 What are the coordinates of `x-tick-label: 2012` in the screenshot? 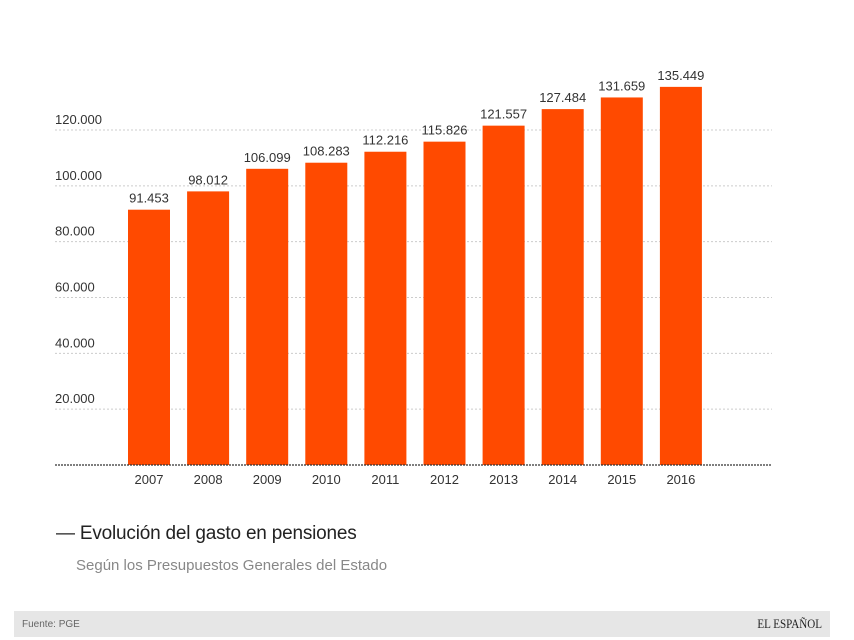 It's located at (444, 479).